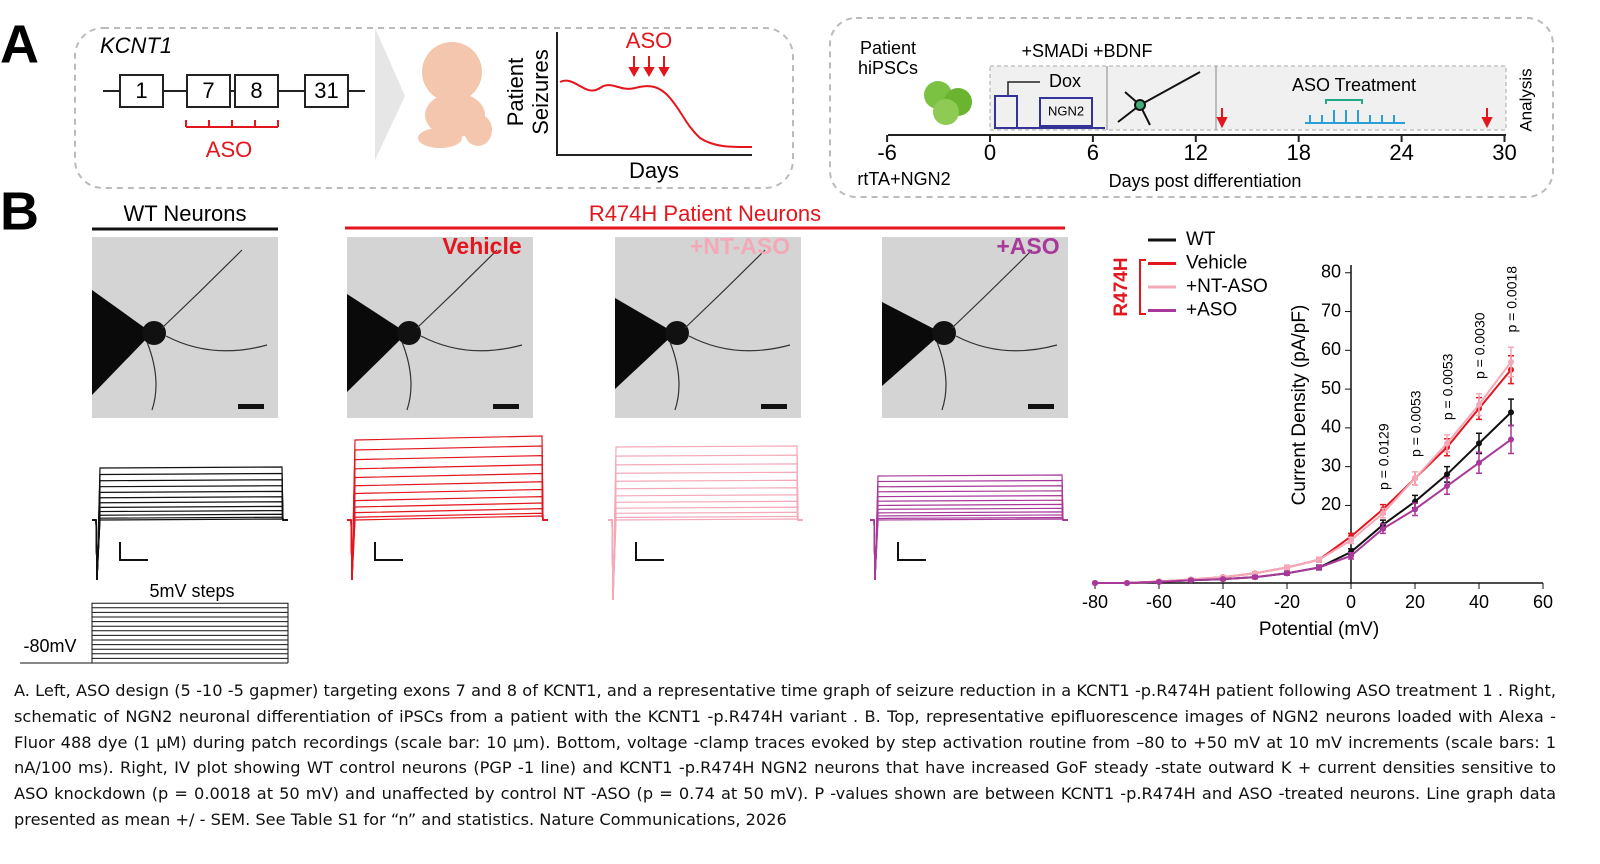 This screenshot has height=864, width=1600. Describe the element at coordinates (1121, 286) in the screenshot. I see `legend-group: R474H` at that location.